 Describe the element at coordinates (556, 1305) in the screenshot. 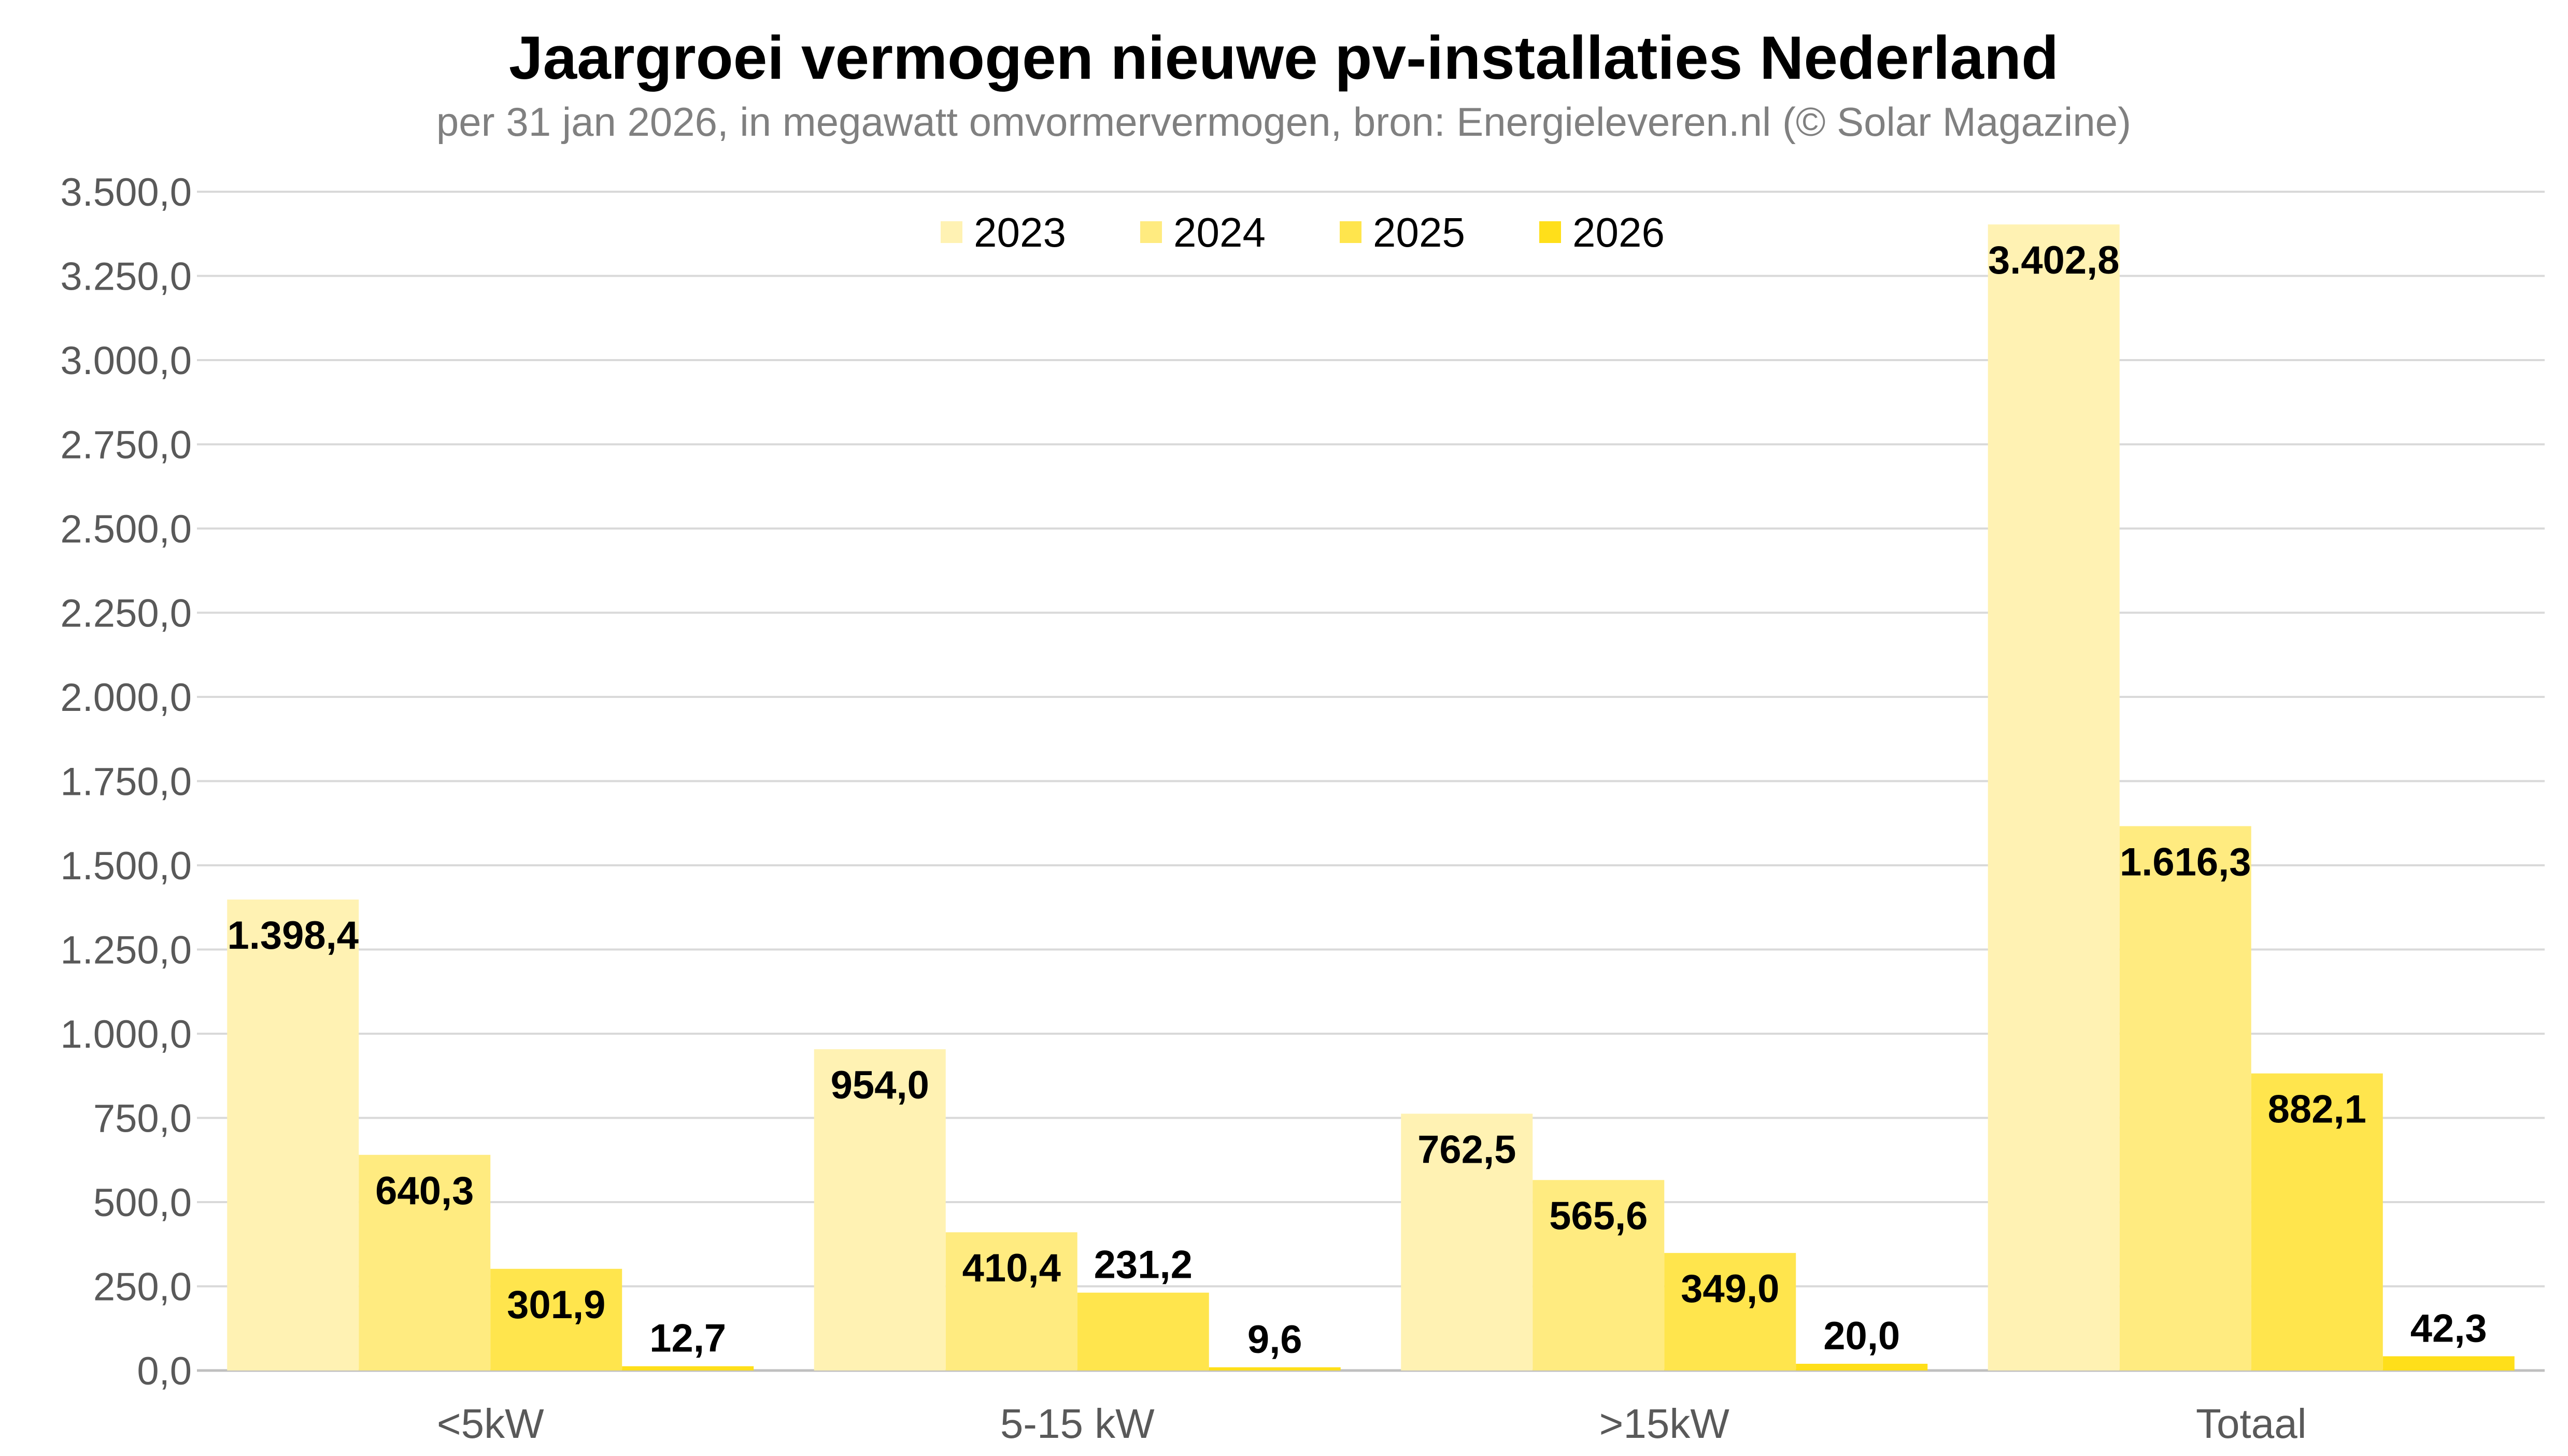

I see `data-label: 301,9` at that location.